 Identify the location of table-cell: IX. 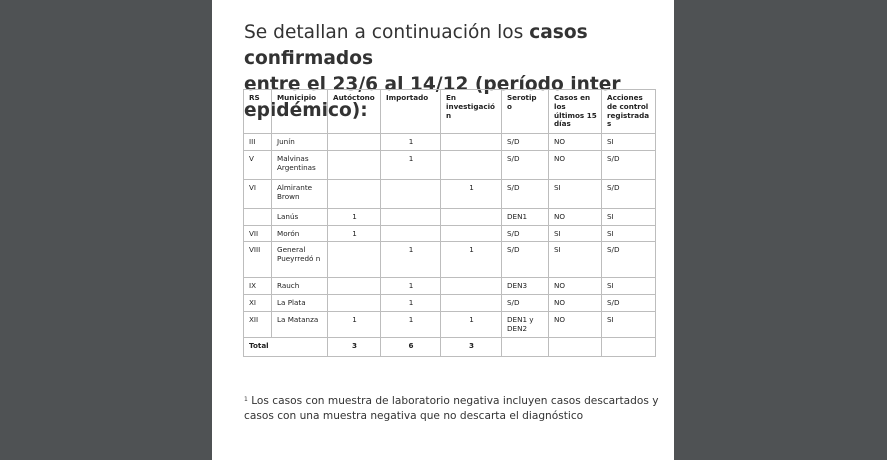
(257, 286).